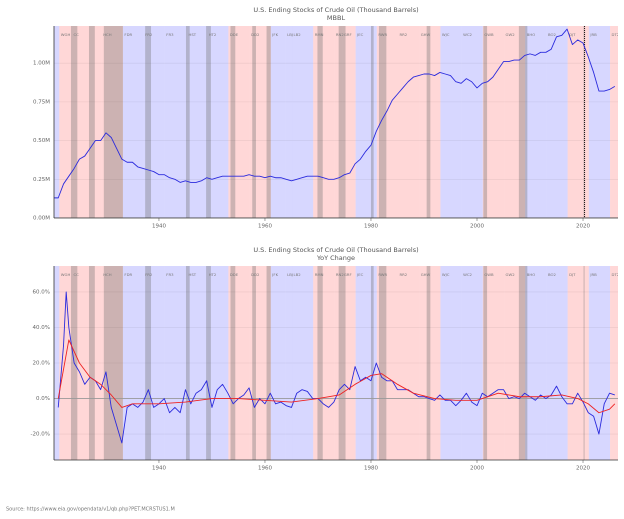  I want to click on term-label: HT2, so click(213, 274).